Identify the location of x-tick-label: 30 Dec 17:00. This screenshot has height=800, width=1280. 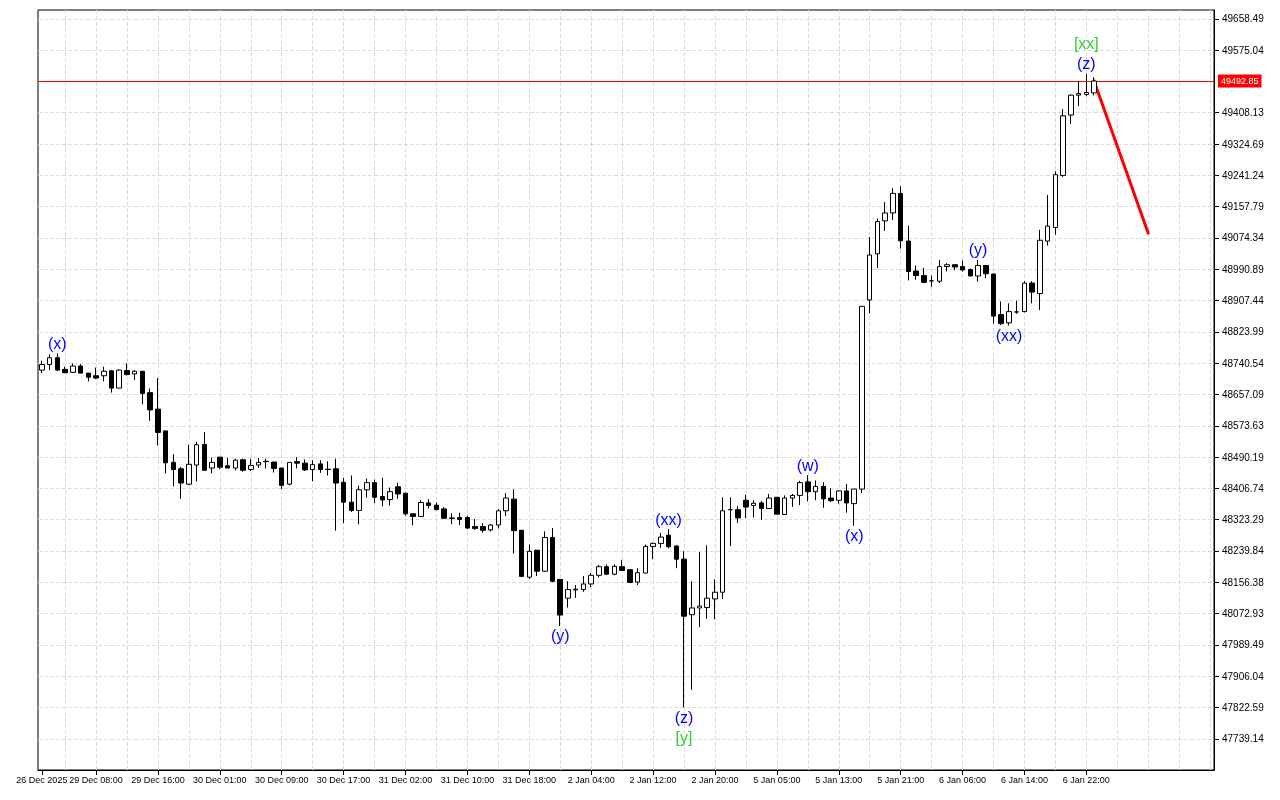
(343, 779).